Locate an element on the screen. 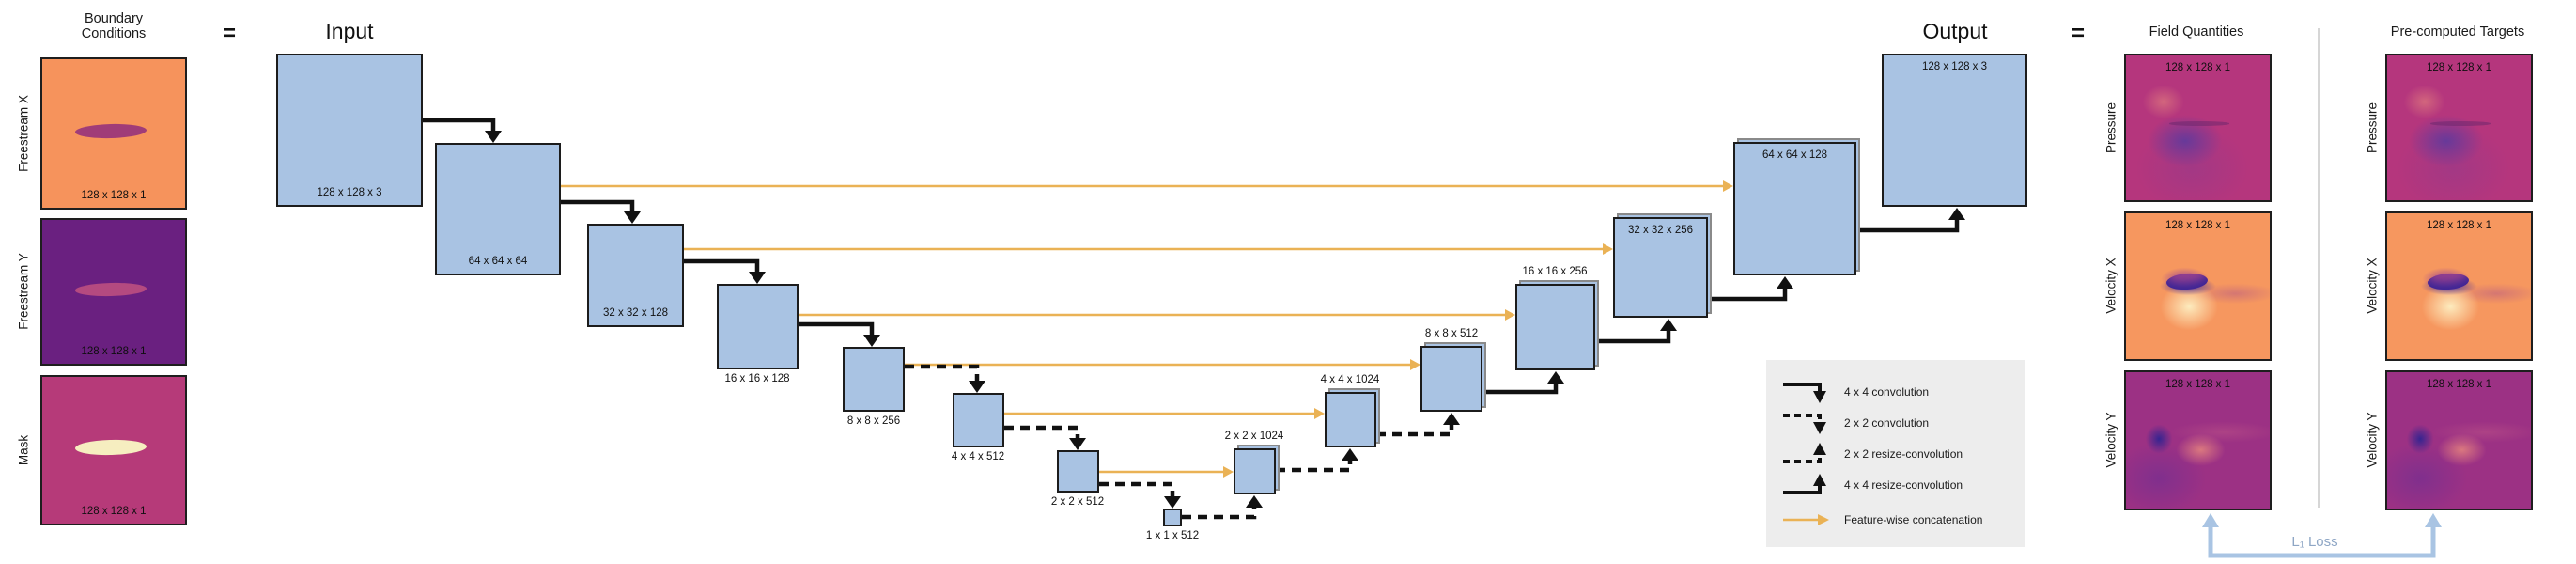 The image size is (2576, 564). unet-block-1x1x512 is located at coordinates (1173, 517).